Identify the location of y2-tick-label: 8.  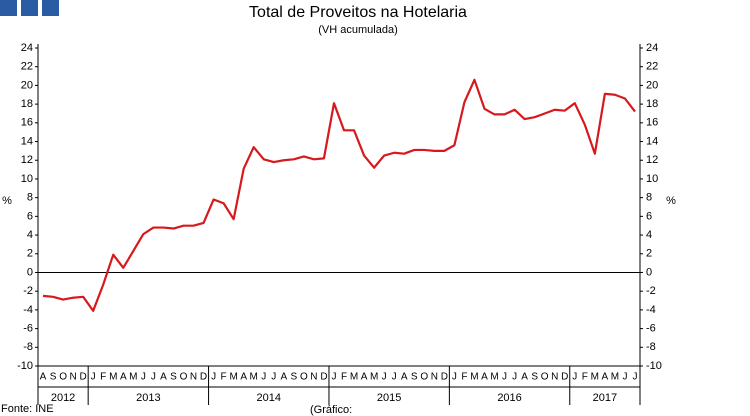
(649, 198).